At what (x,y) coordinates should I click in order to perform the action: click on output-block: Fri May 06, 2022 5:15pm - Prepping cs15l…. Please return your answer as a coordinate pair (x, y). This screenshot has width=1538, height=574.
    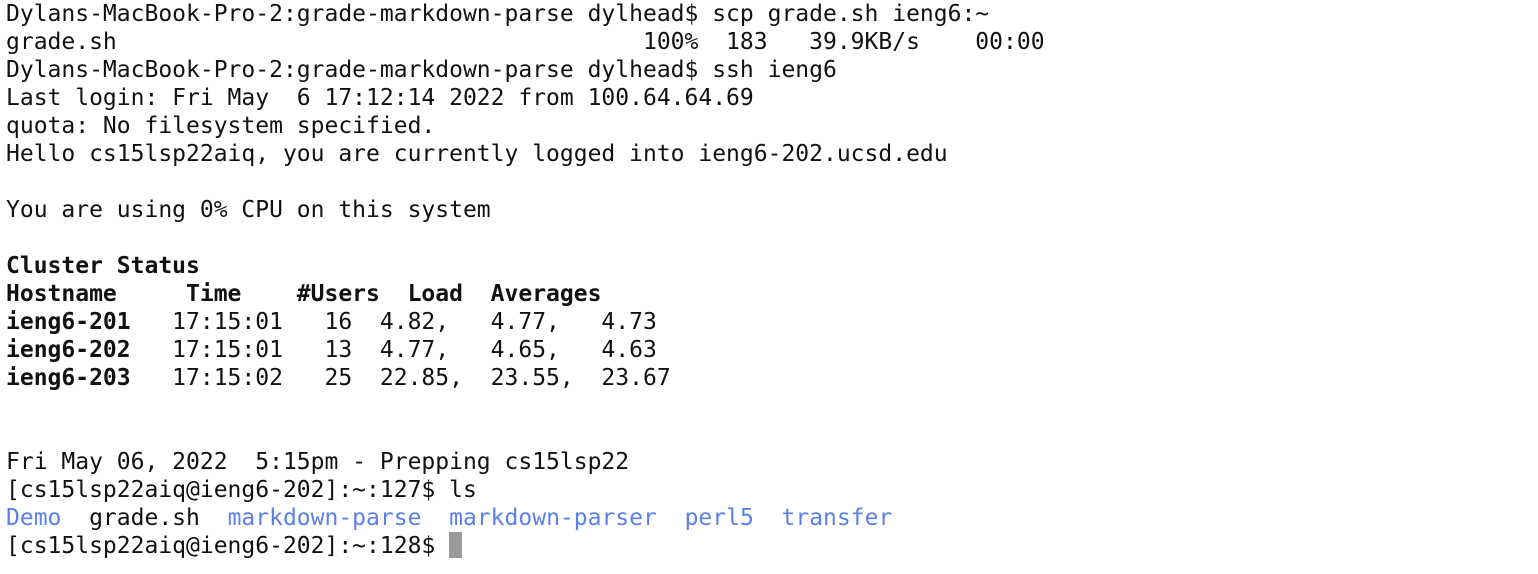
    Looking at the image, I should click on (525, 504).